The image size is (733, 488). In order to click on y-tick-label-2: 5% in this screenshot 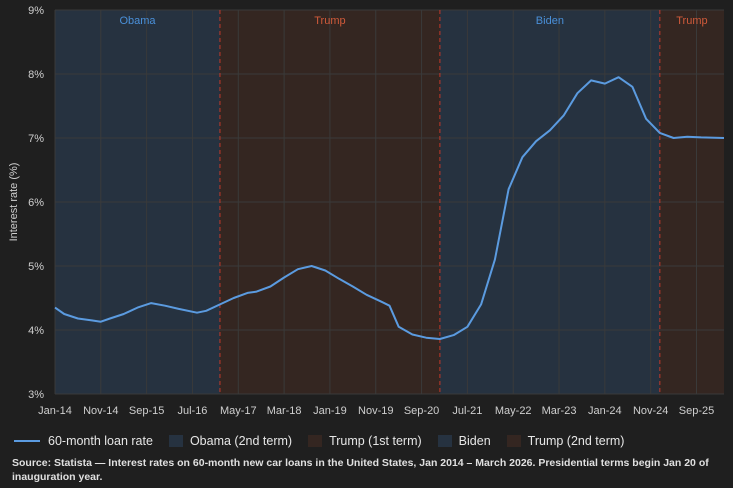, I will do `click(36, 267)`.